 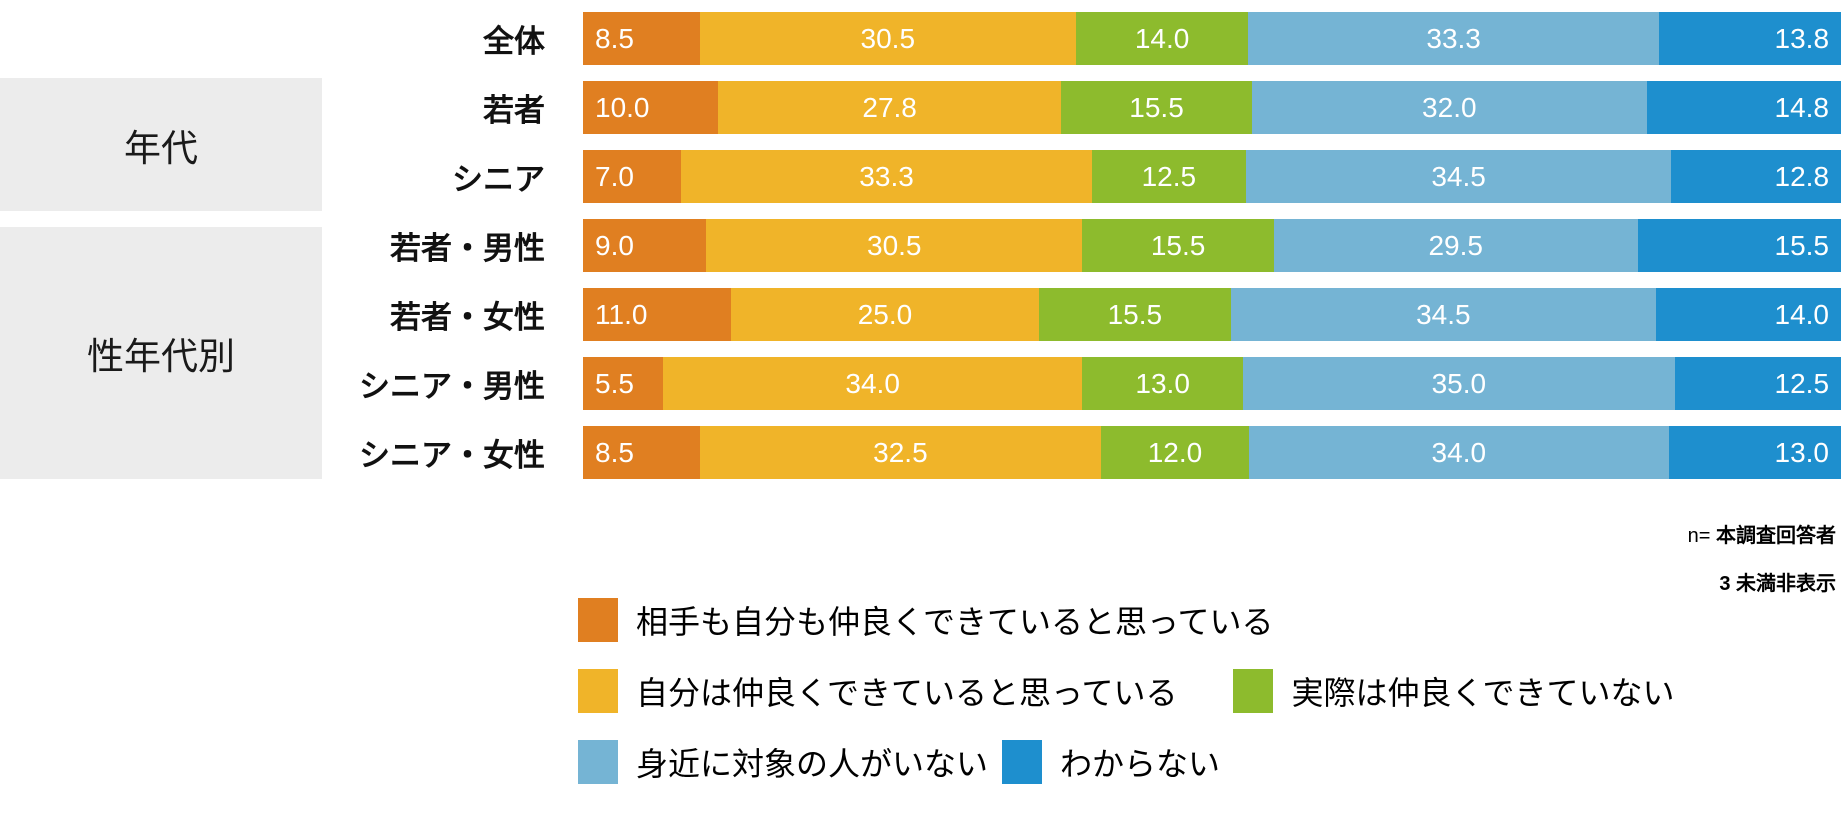 I want to click on row-label: 若者・男性, so click(x=467, y=248).